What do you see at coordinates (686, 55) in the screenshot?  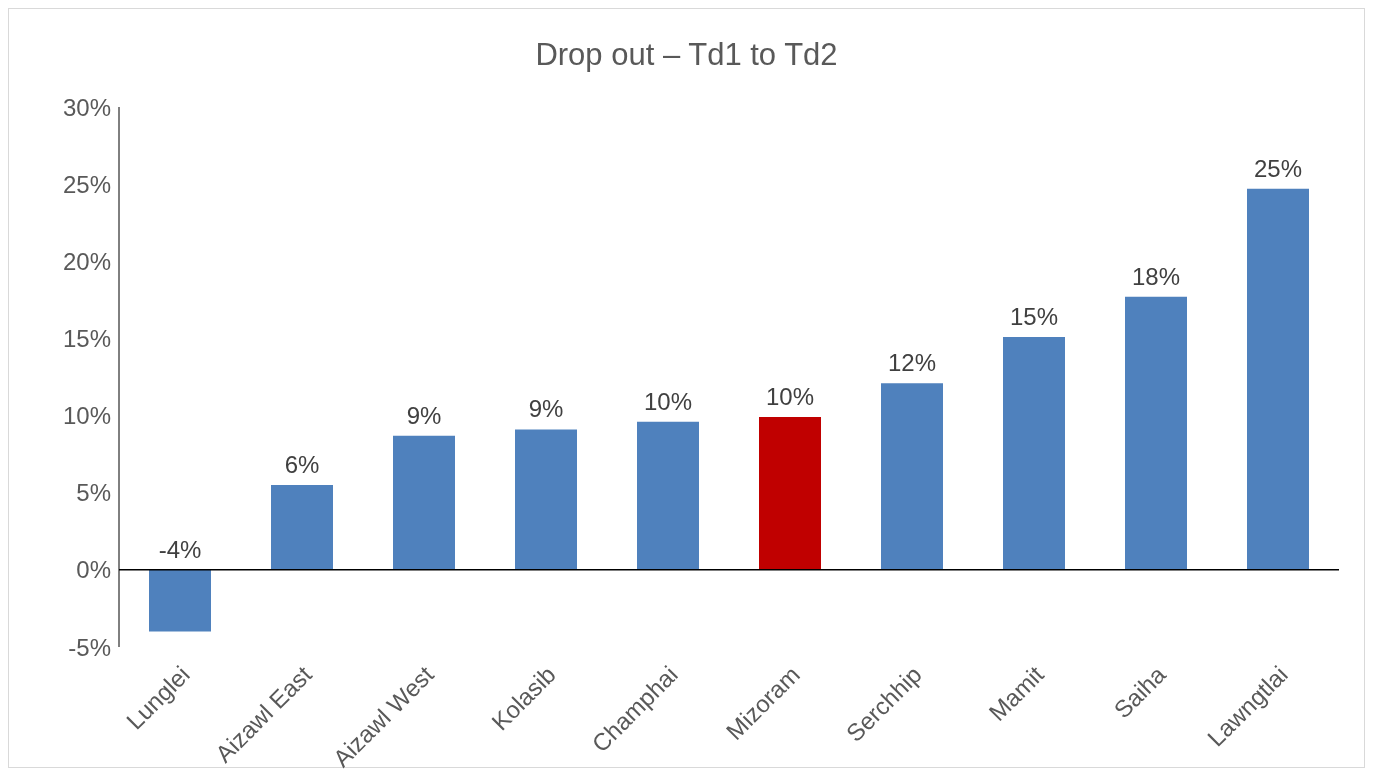 I see `chart-title: Drop out – Td1 to Td2` at bounding box center [686, 55].